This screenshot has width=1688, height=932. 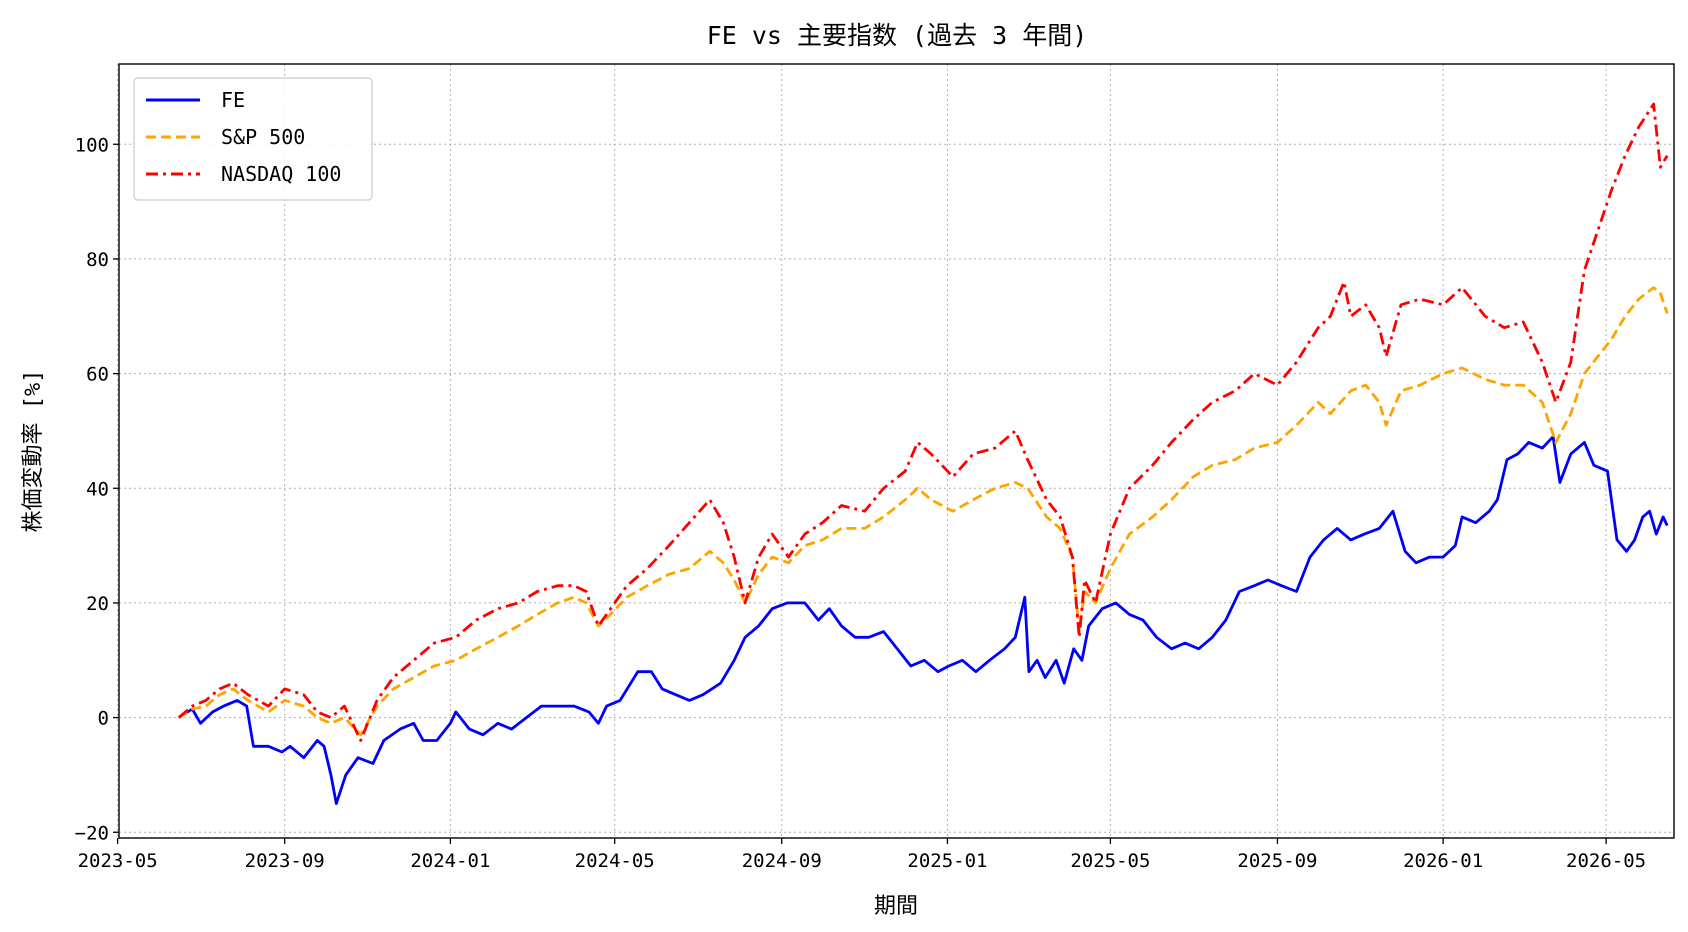 What do you see at coordinates (450, 861) in the screenshot?
I see `x-tick-label: 2024-01` at bounding box center [450, 861].